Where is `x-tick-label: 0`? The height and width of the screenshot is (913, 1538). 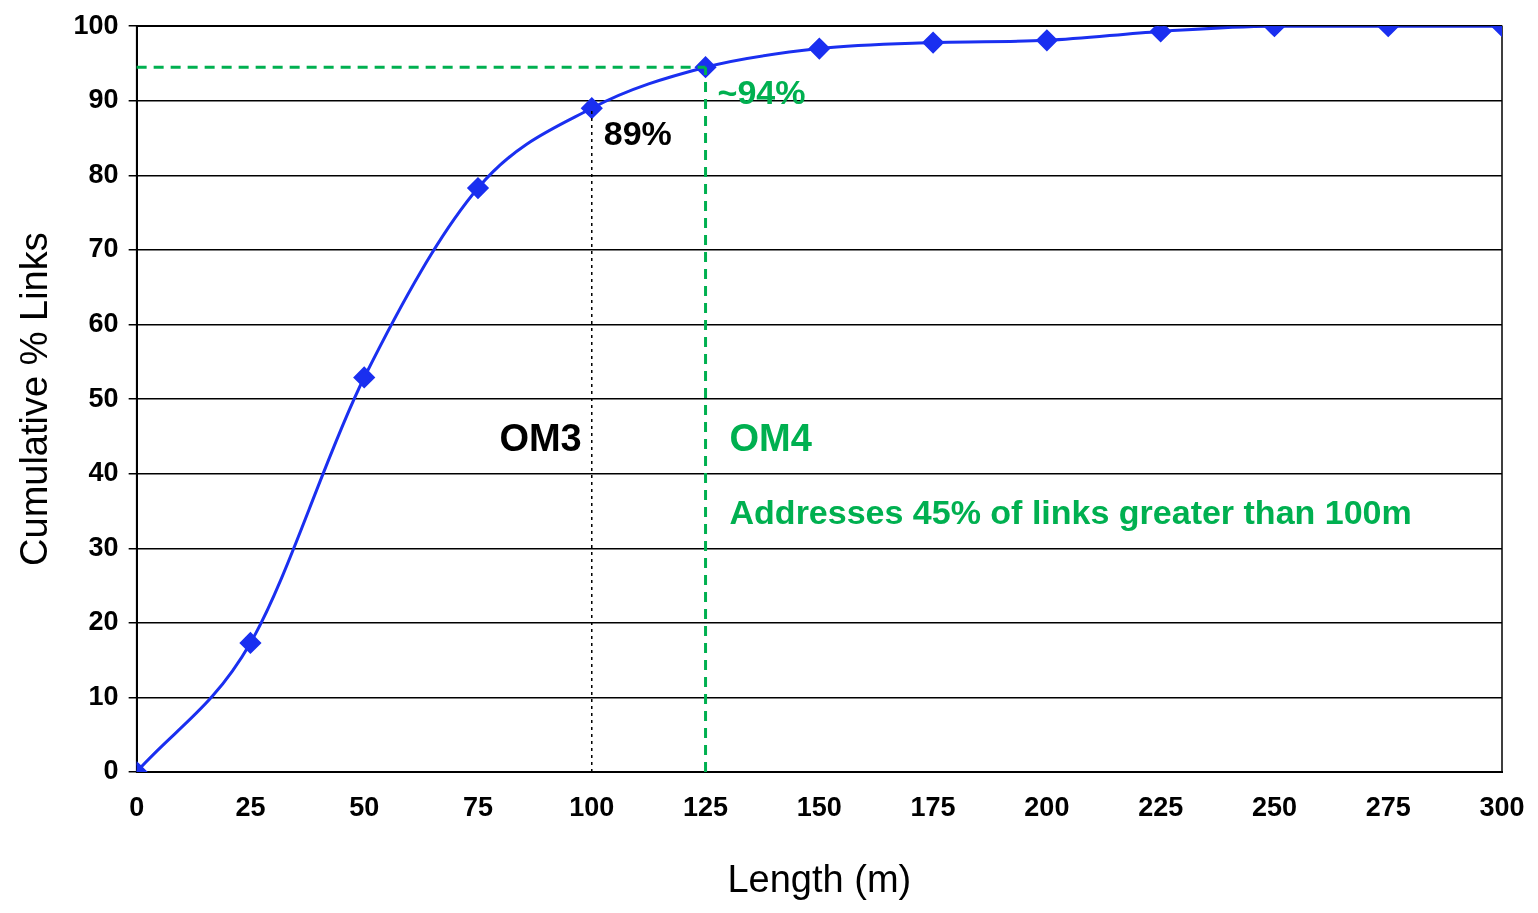 x-tick-label: 0 is located at coordinates (137, 806).